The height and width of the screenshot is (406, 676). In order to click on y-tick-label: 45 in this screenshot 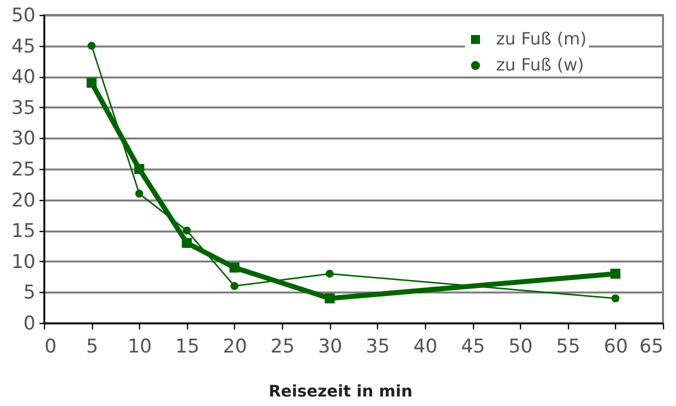, I will do `click(23, 46)`.